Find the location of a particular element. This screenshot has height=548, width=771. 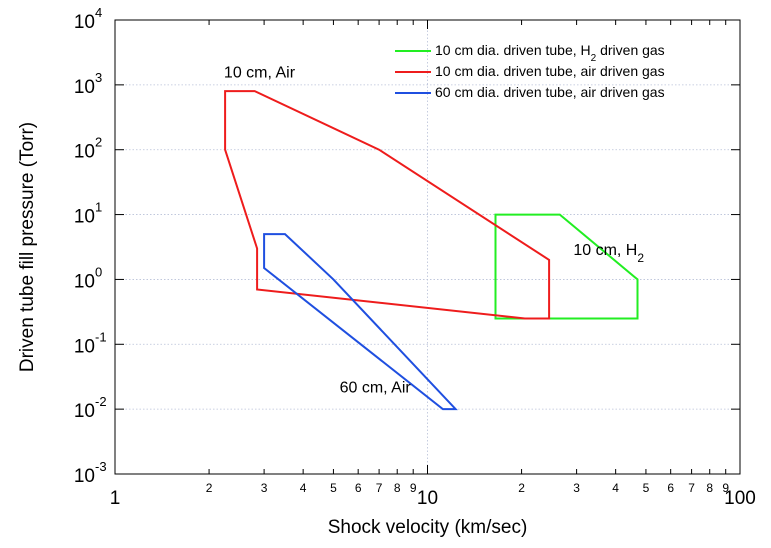

x-axis-label: Shock velocity (km/sec) is located at coordinates (428, 527).